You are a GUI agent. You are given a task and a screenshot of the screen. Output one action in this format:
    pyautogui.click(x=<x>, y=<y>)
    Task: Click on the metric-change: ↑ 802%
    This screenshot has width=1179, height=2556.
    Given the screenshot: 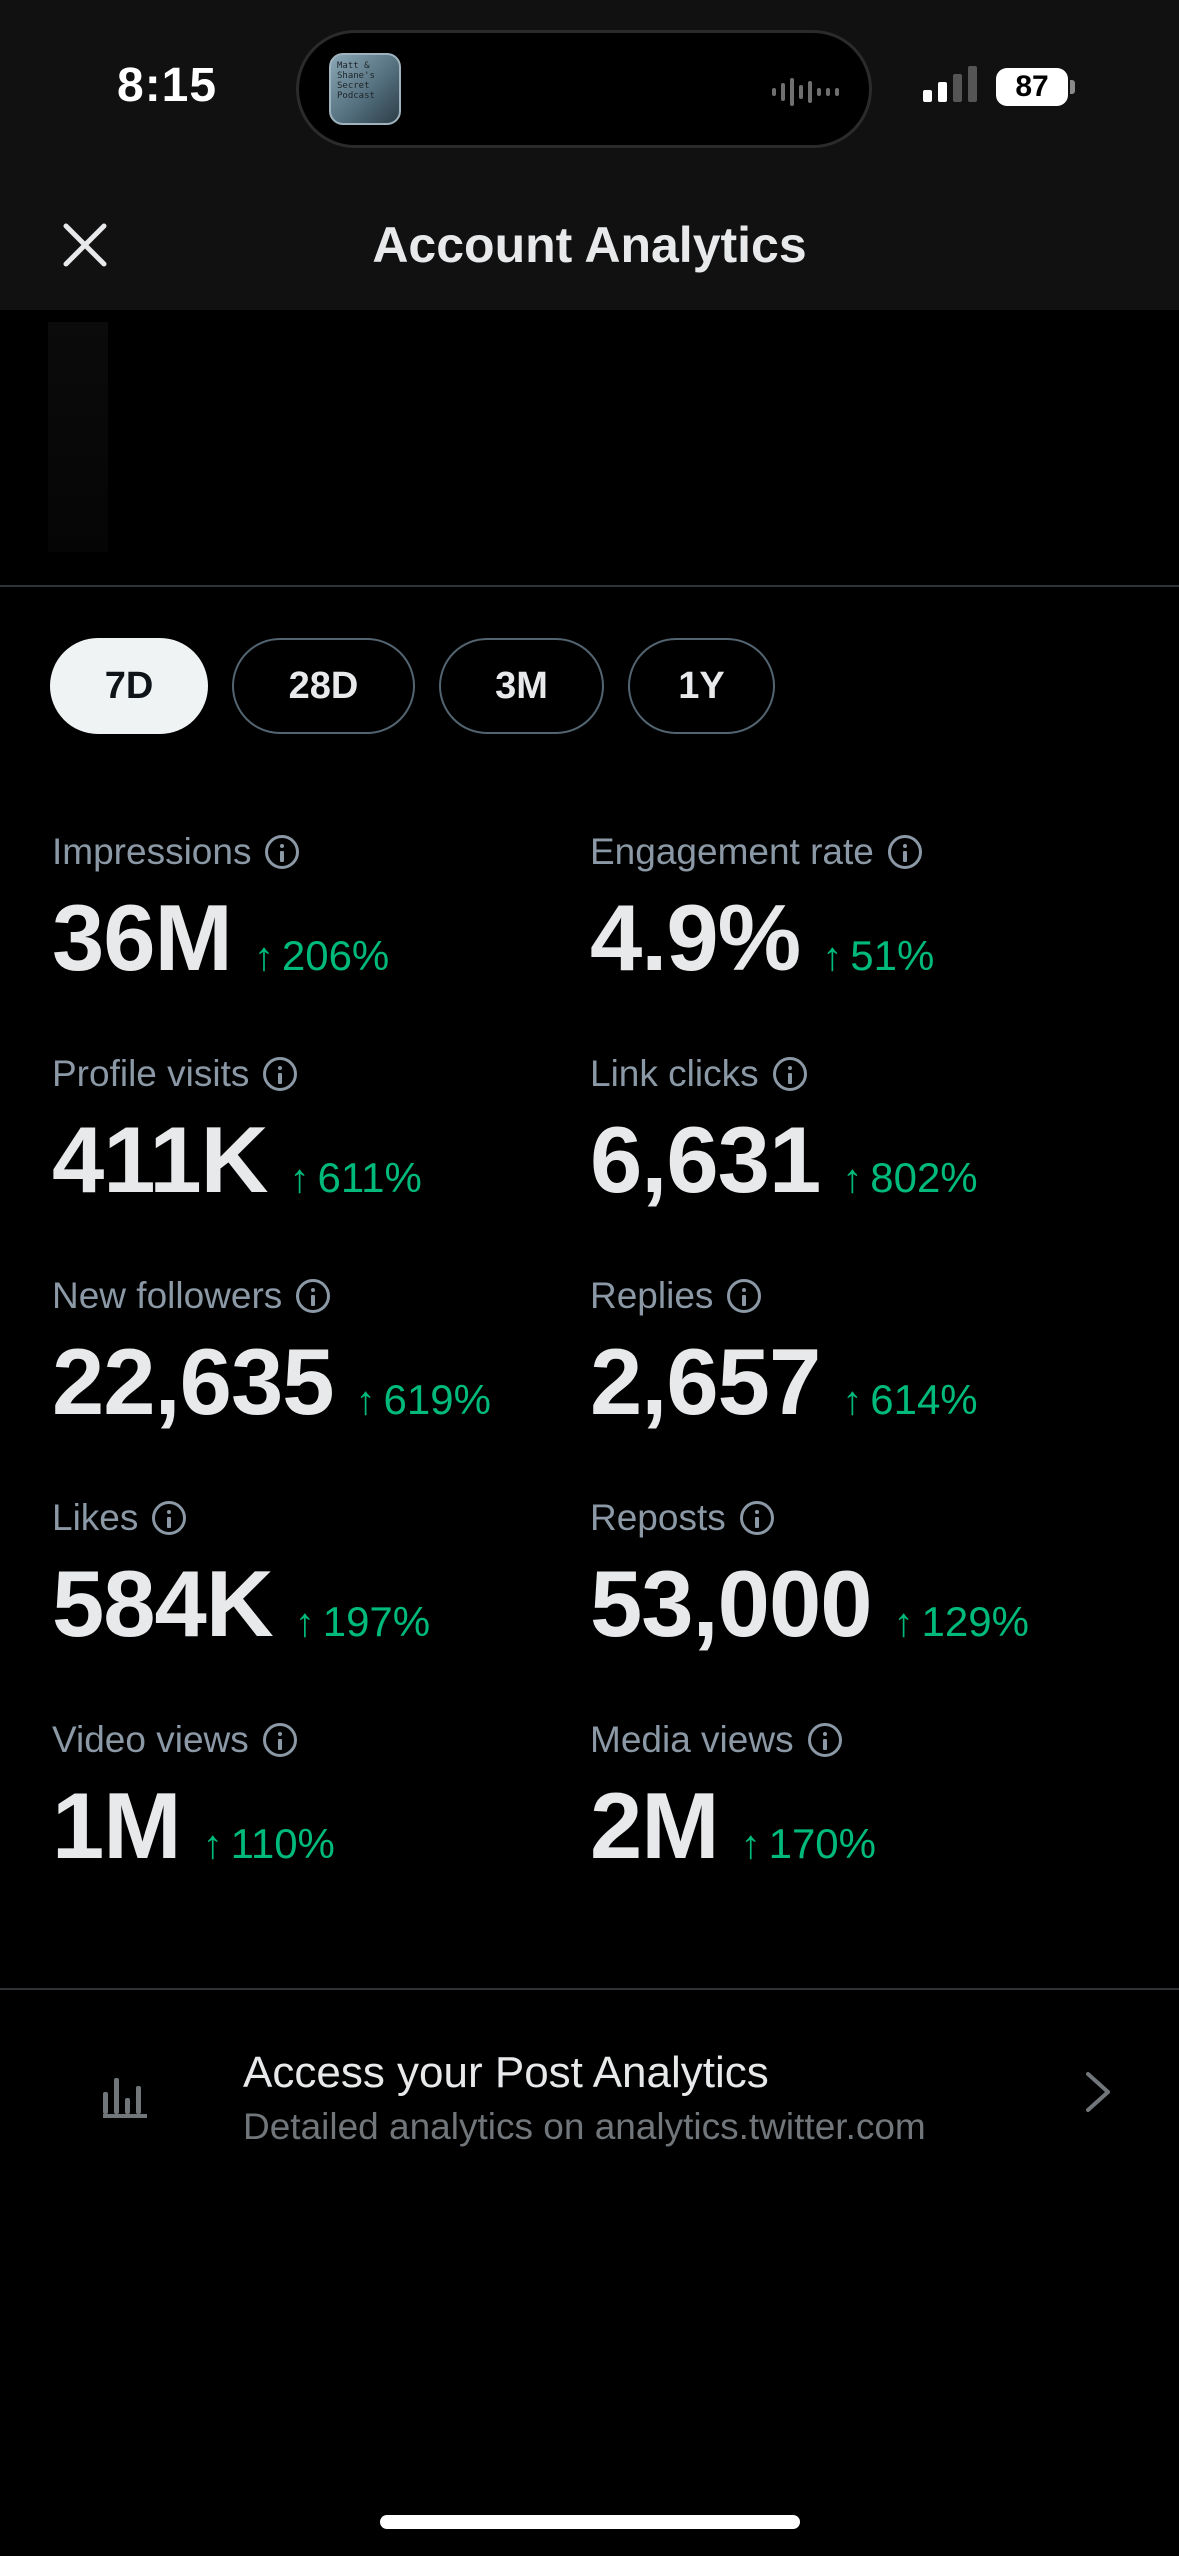 What is the action you would take?
    pyautogui.click(x=909, y=1178)
    